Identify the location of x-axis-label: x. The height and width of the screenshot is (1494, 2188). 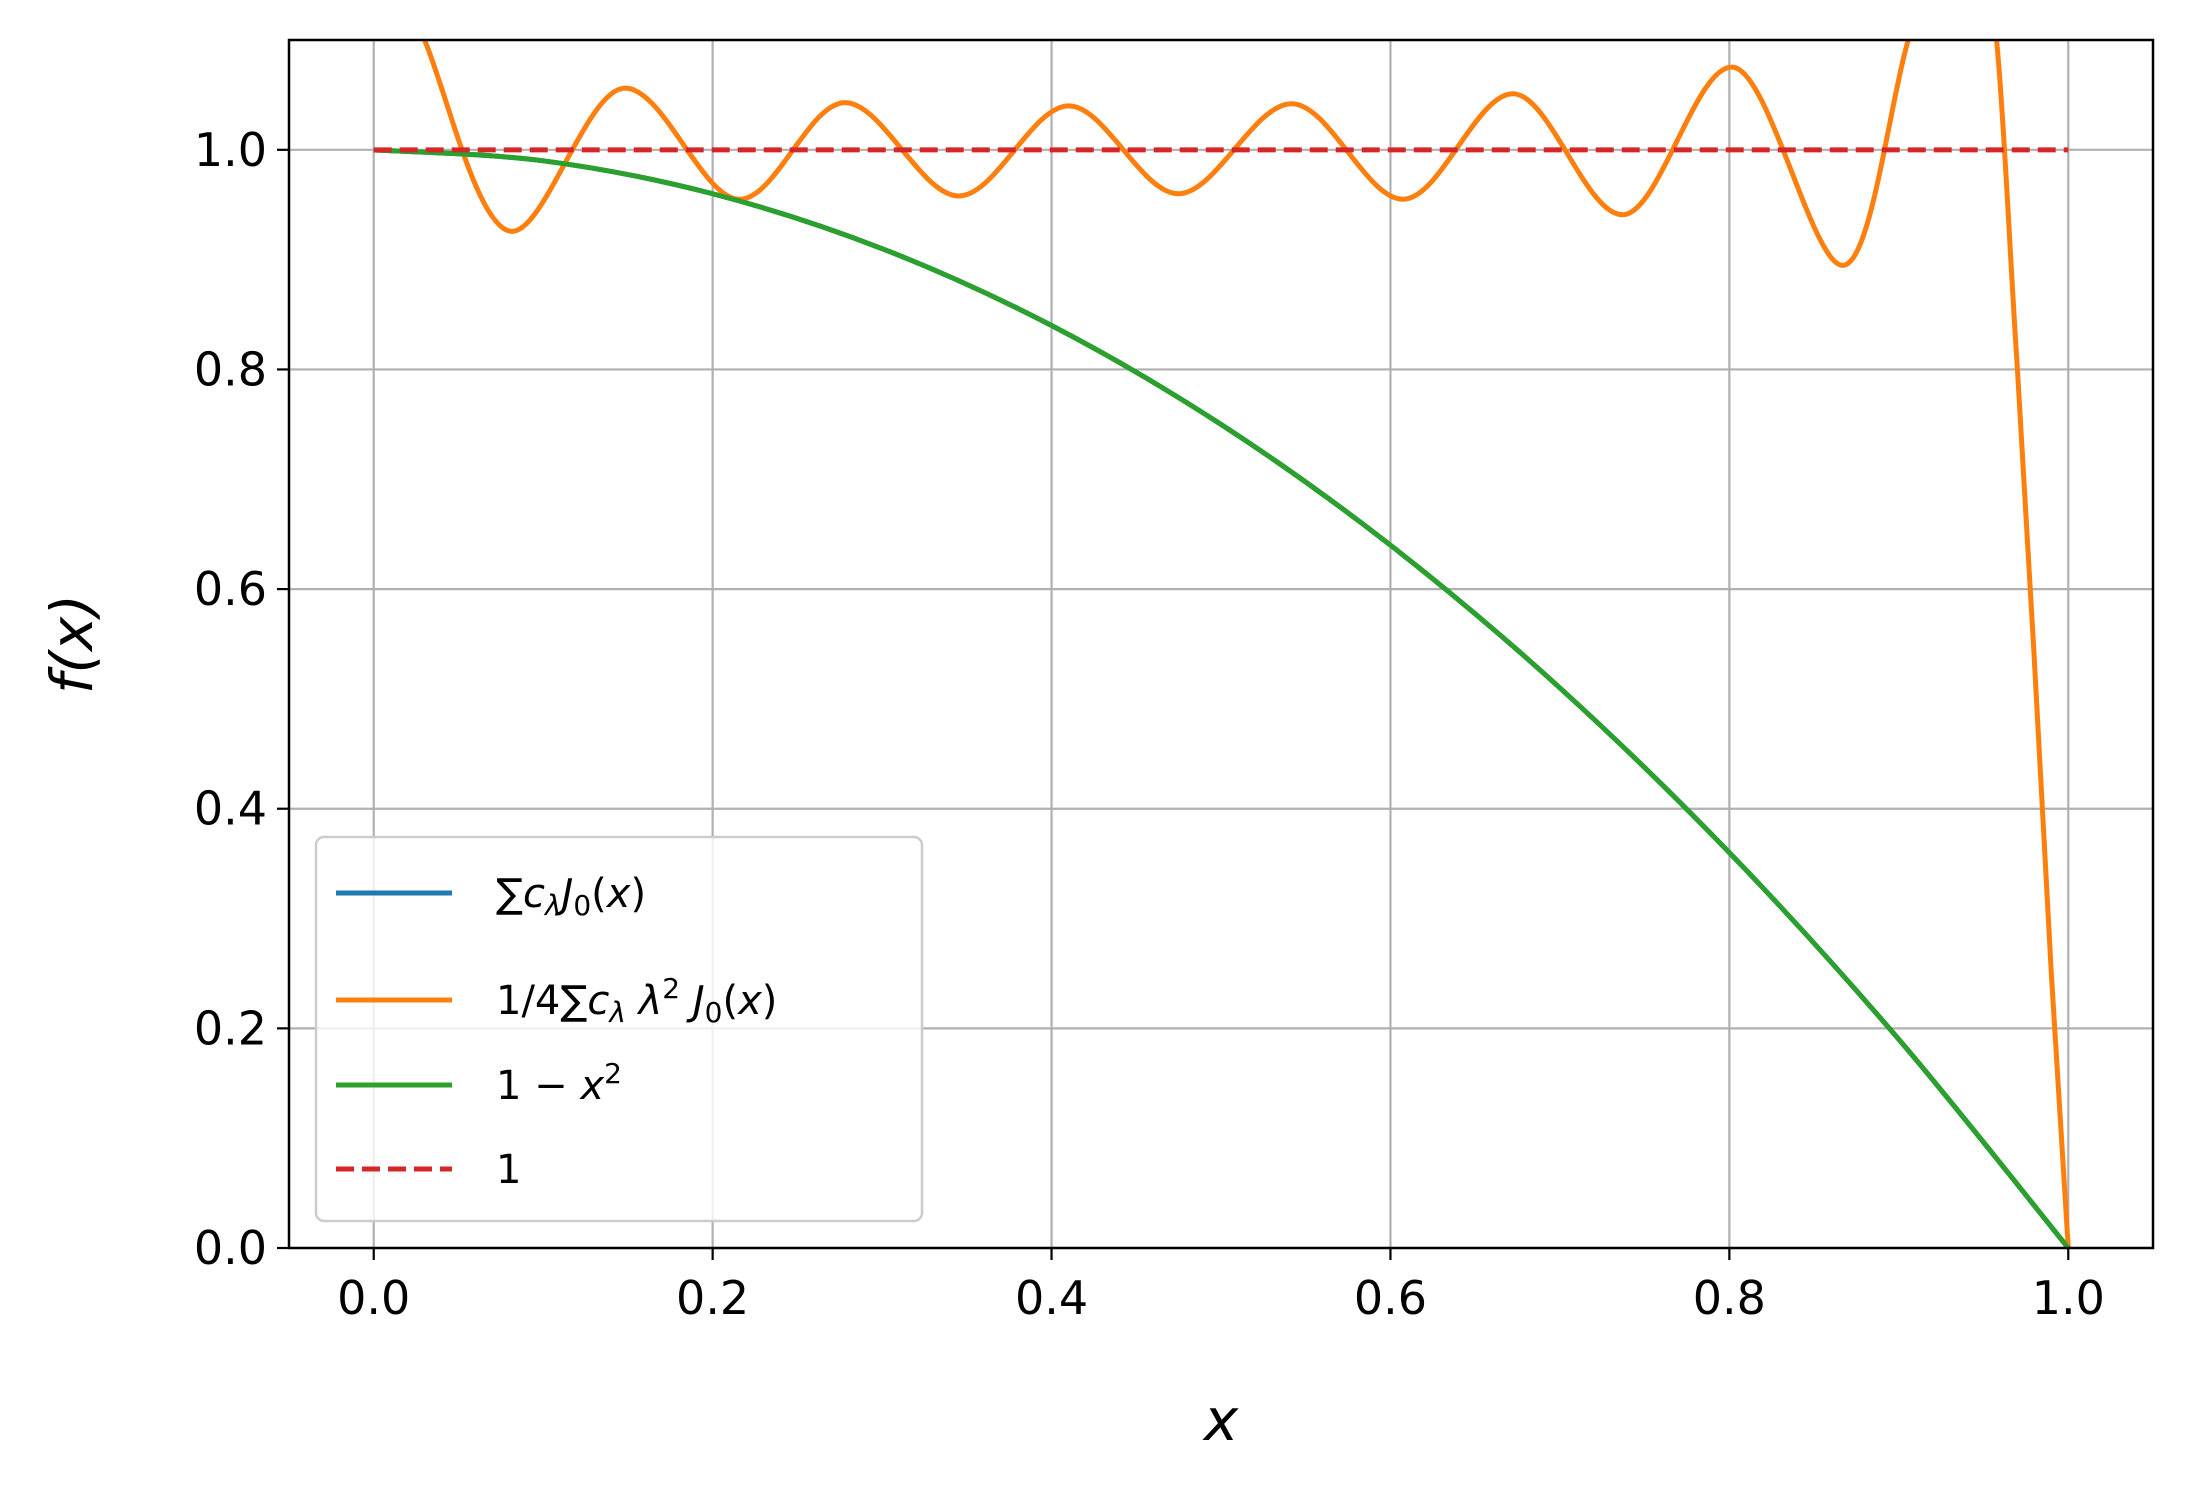
(1220, 1420).